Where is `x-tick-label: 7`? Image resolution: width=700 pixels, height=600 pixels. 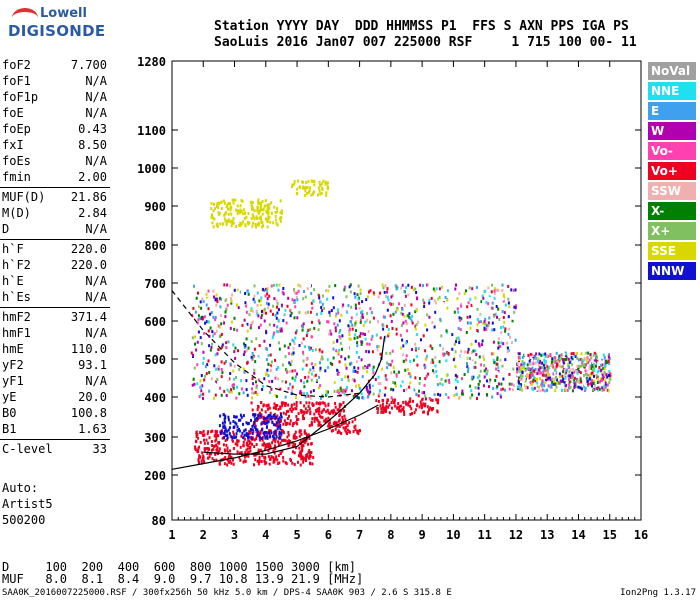
x-tick-label: 7 is located at coordinates (359, 535).